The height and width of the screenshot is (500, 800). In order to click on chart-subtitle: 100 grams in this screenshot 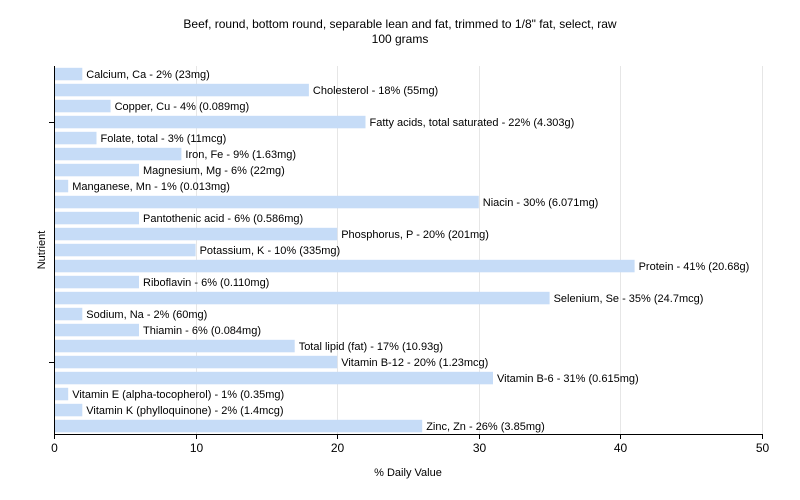, I will do `click(400, 39)`.